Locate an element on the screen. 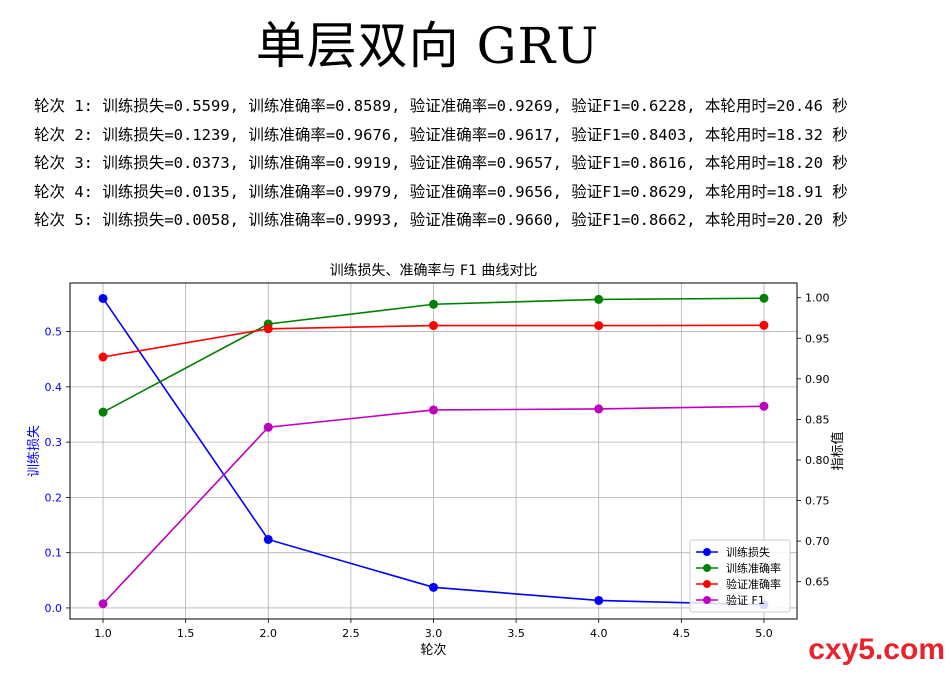  x-tick-label: 5.0 is located at coordinates (764, 633).